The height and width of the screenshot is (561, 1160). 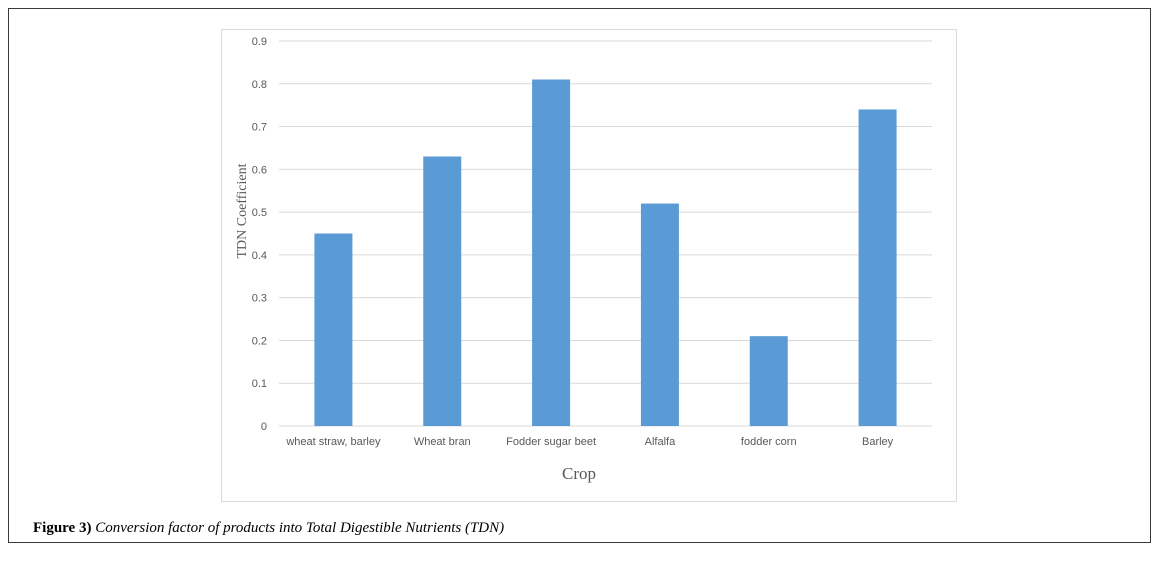 I want to click on y-axis-title: TDN Coefficient, so click(x=242, y=210).